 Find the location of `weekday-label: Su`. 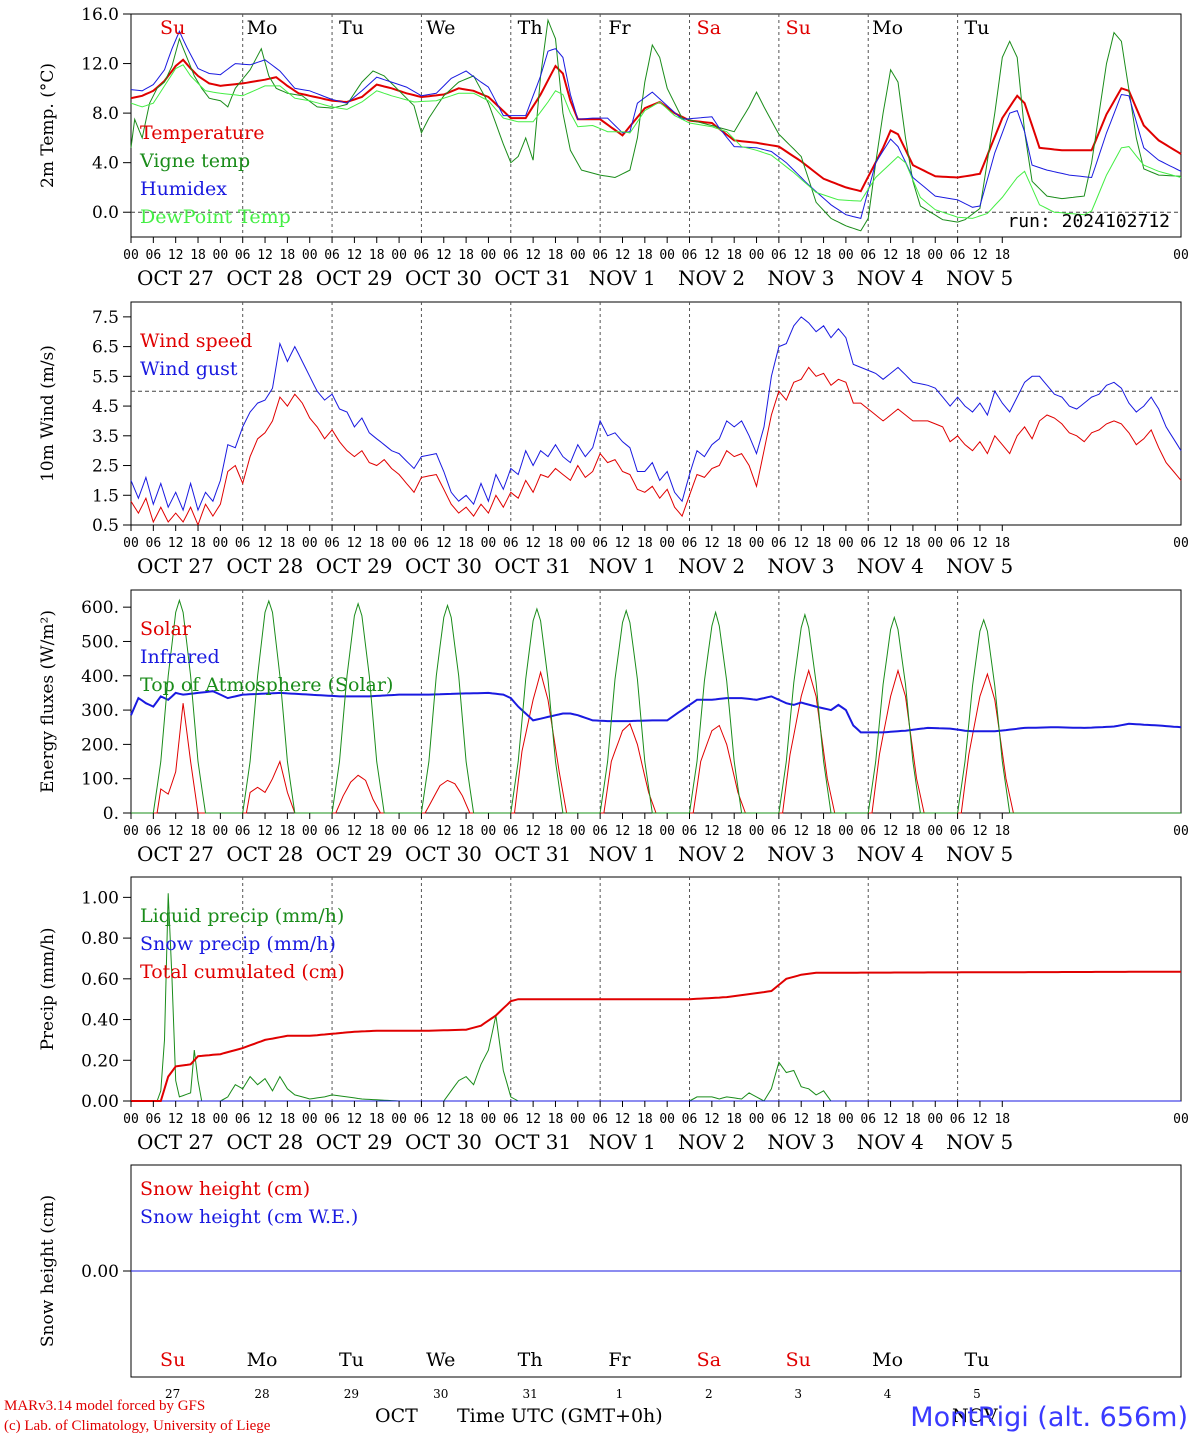

weekday-label: Su is located at coordinates (172, 1360).